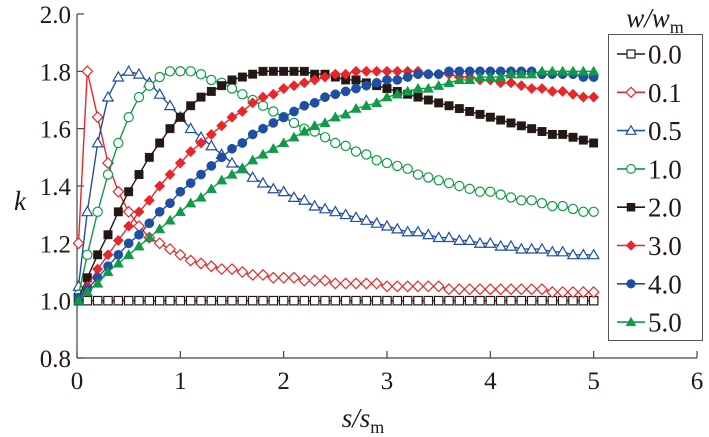  I want to click on legend-label: 0.1, so click(665, 93).